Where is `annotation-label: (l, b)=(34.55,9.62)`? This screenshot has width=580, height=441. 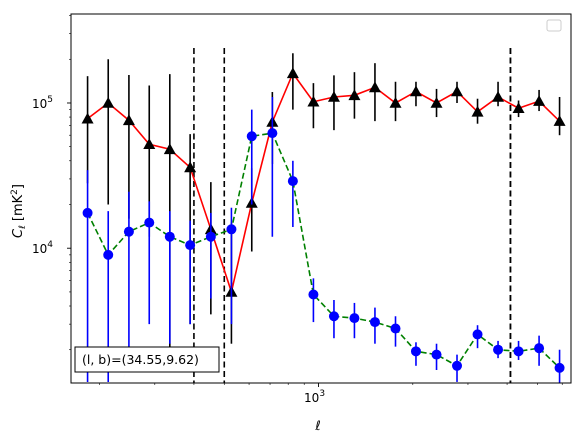
annotation-label: (l, b)=(34.55,9.62) is located at coordinates (140, 359).